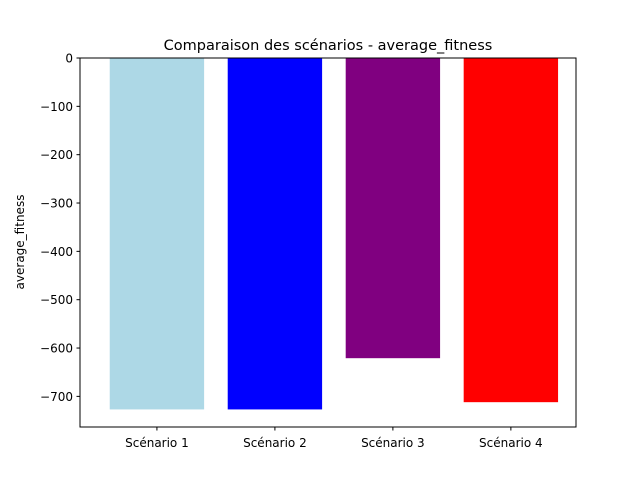 Image resolution: width=640 pixels, height=484 pixels. I want to click on y-tick-label: −100, so click(56, 107).